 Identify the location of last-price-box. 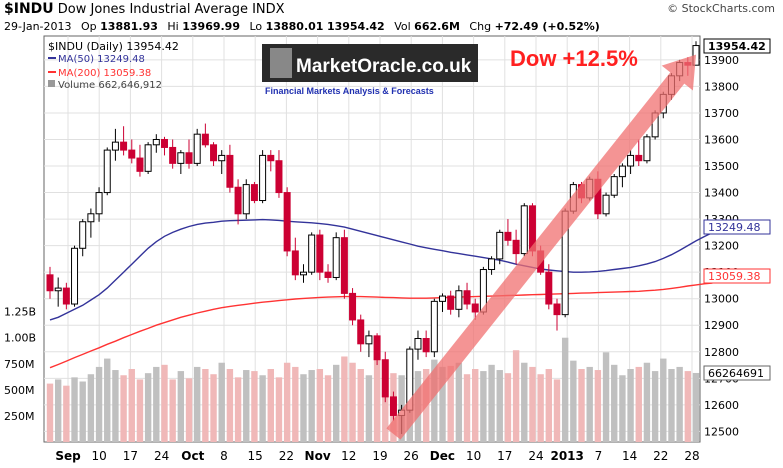
(737, 46).